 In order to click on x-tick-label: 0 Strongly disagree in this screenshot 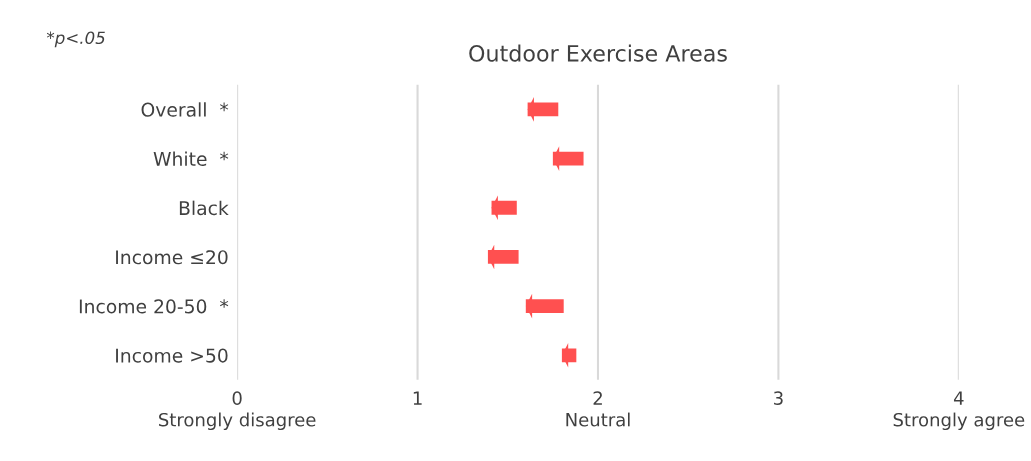, I will do `click(237, 411)`.